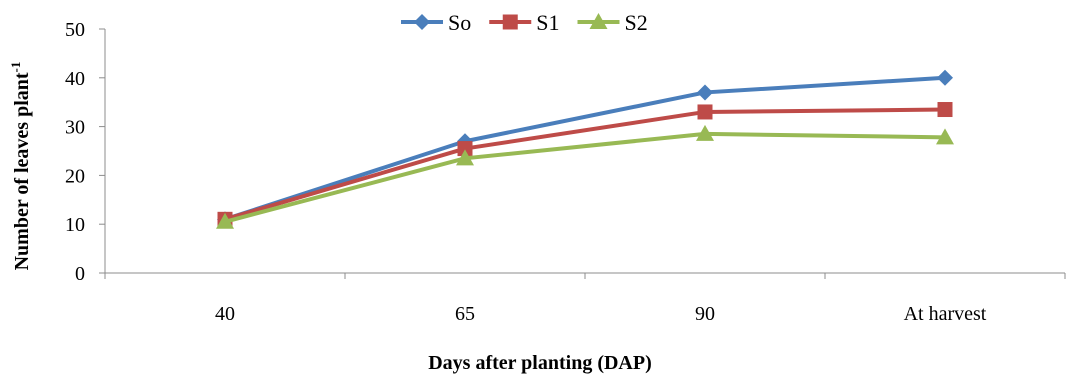 Image resolution: width=1073 pixels, height=380 pixels. I want to click on legend-label-1: S1, so click(547, 22).